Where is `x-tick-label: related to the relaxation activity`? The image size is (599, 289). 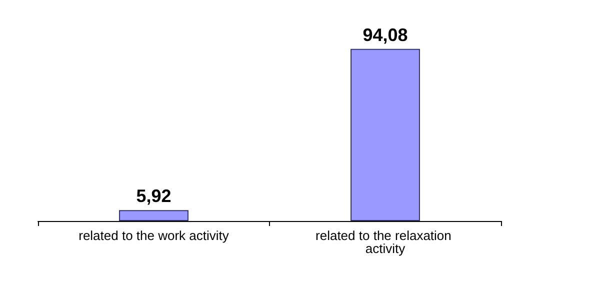 x-tick-label: related to the relaxation activity is located at coordinates (385, 242).